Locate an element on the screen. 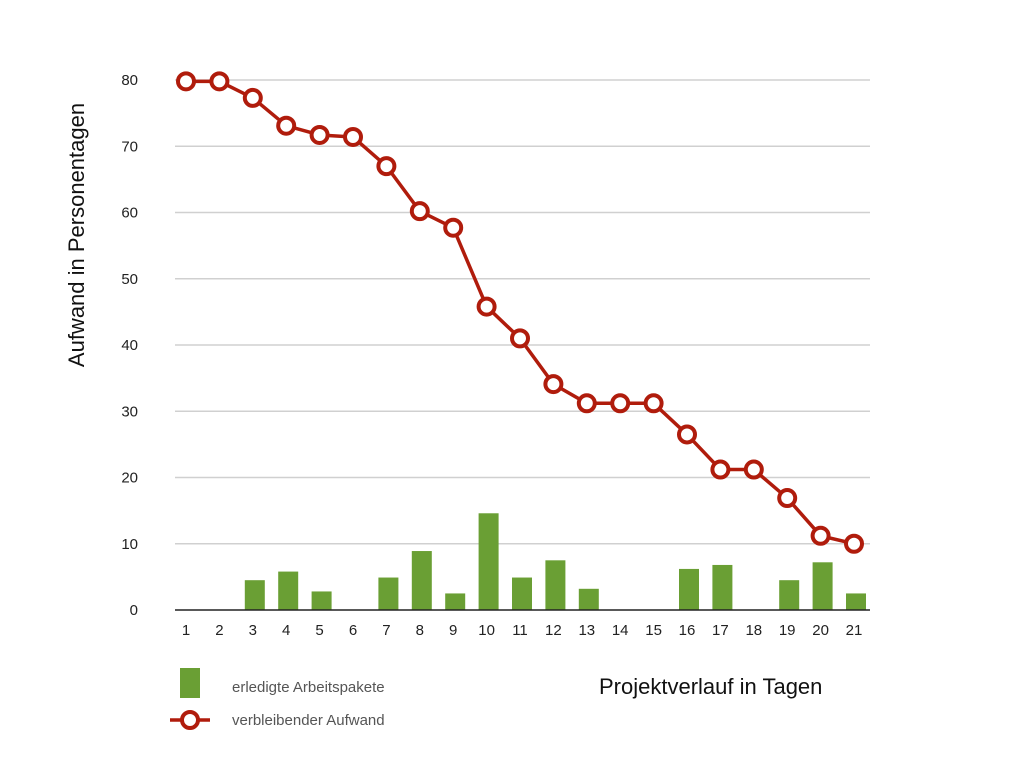 The width and height of the screenshot is (1024, 765). y-axis-title: Aufwand in Personentagen is located at coordinates (76, 235).